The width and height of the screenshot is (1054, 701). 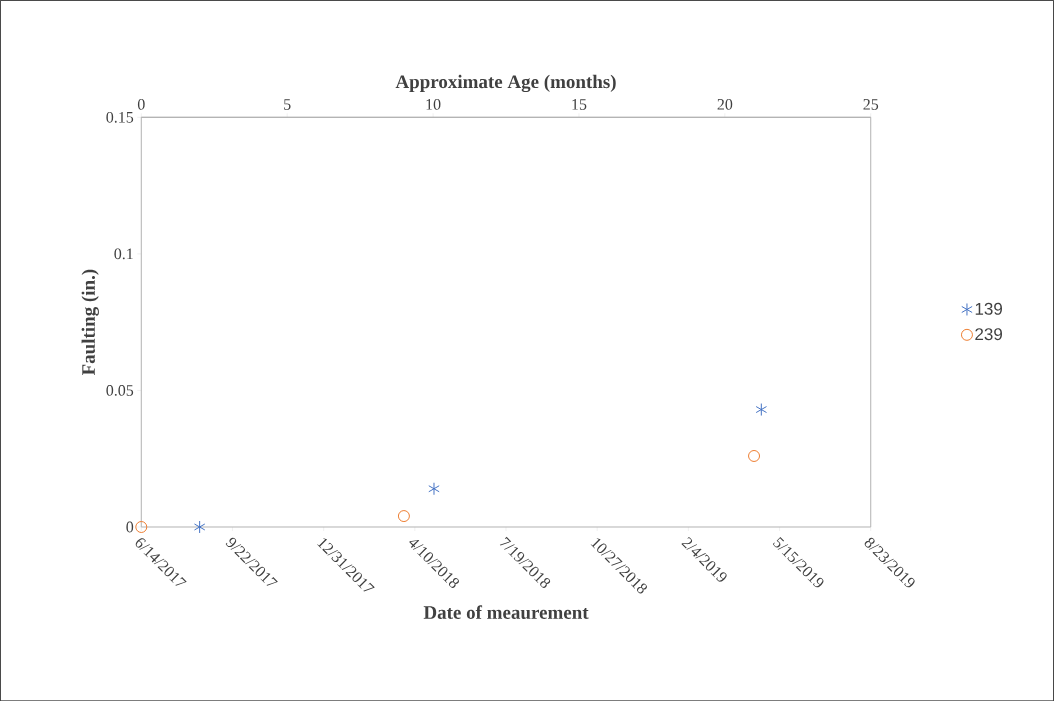 I want to click on y-tick-label: 0.05, so click(x=120, y=390).